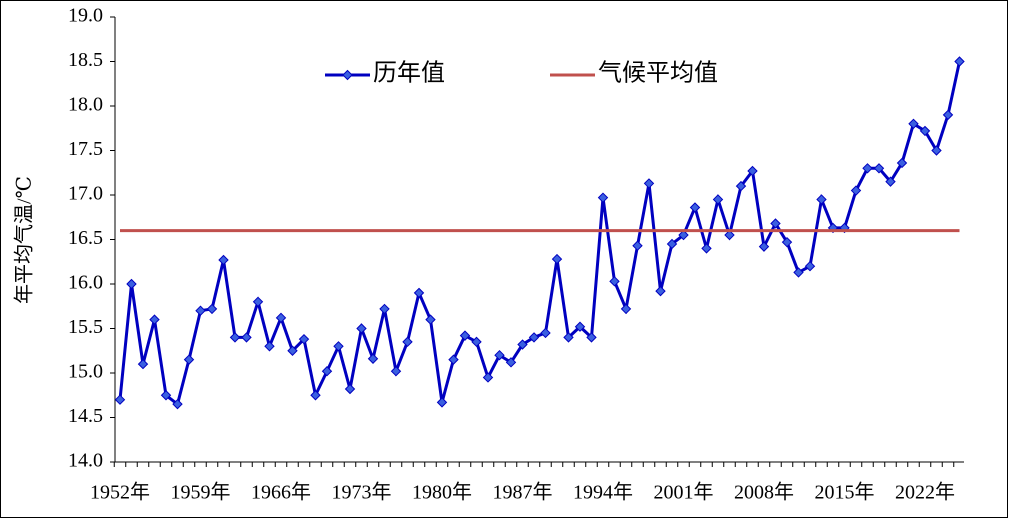  I want to click on legend-label: 气候平均值, so click(658, 73).